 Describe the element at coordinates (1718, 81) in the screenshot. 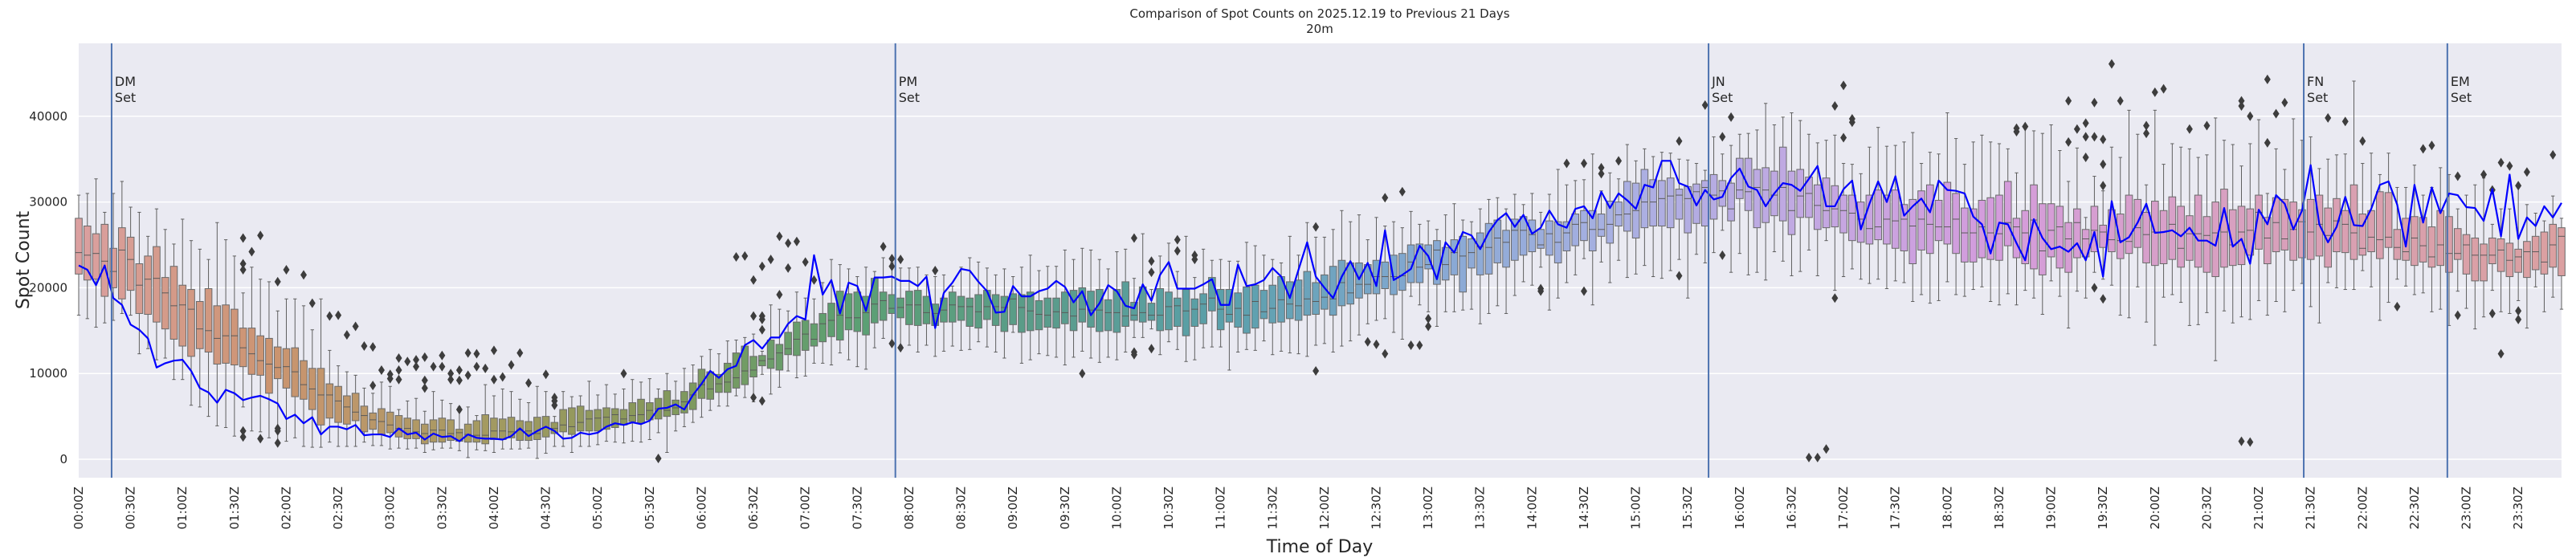

I see `event-label: JN` at that location.